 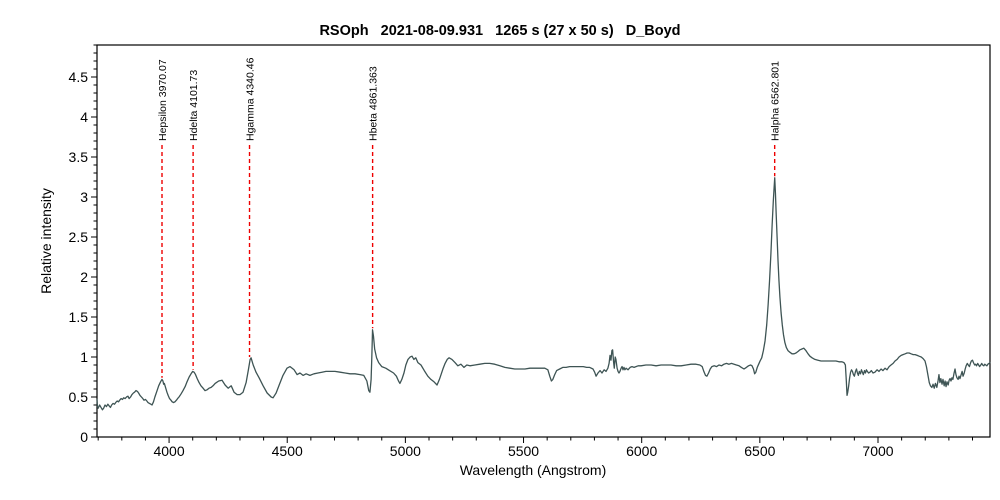 What do you see at coordinates (374, 103) in the screenshot?
I see `annotation-label-hbeta: Hbeta 4861.363` at bounding box center [374, 103].